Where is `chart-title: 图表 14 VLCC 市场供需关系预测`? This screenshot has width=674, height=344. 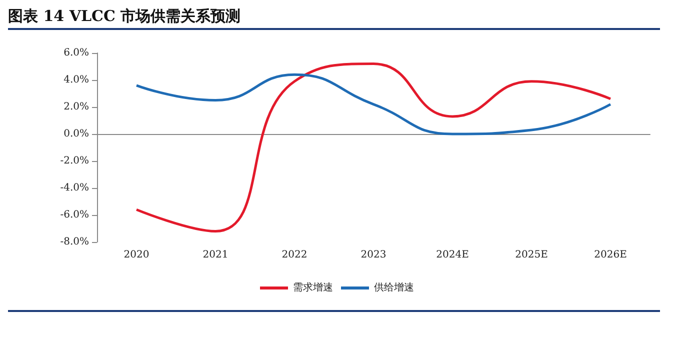
chart-title: 图表 14 VLCC 市场供需关系预测 is located at coordinates (334, 17).